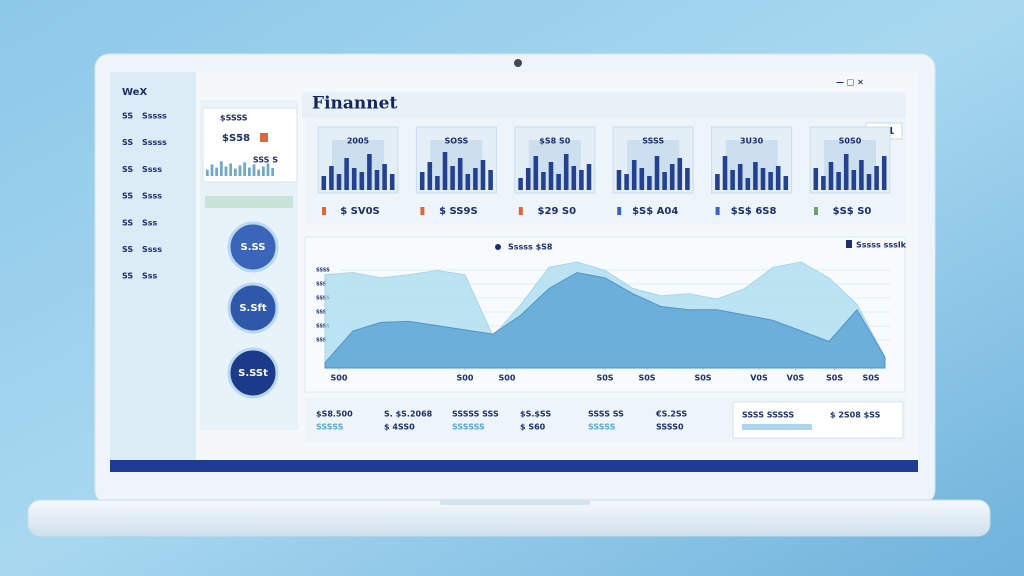  I want to click on kpi-value: $ SS9S, so click(458, 211).